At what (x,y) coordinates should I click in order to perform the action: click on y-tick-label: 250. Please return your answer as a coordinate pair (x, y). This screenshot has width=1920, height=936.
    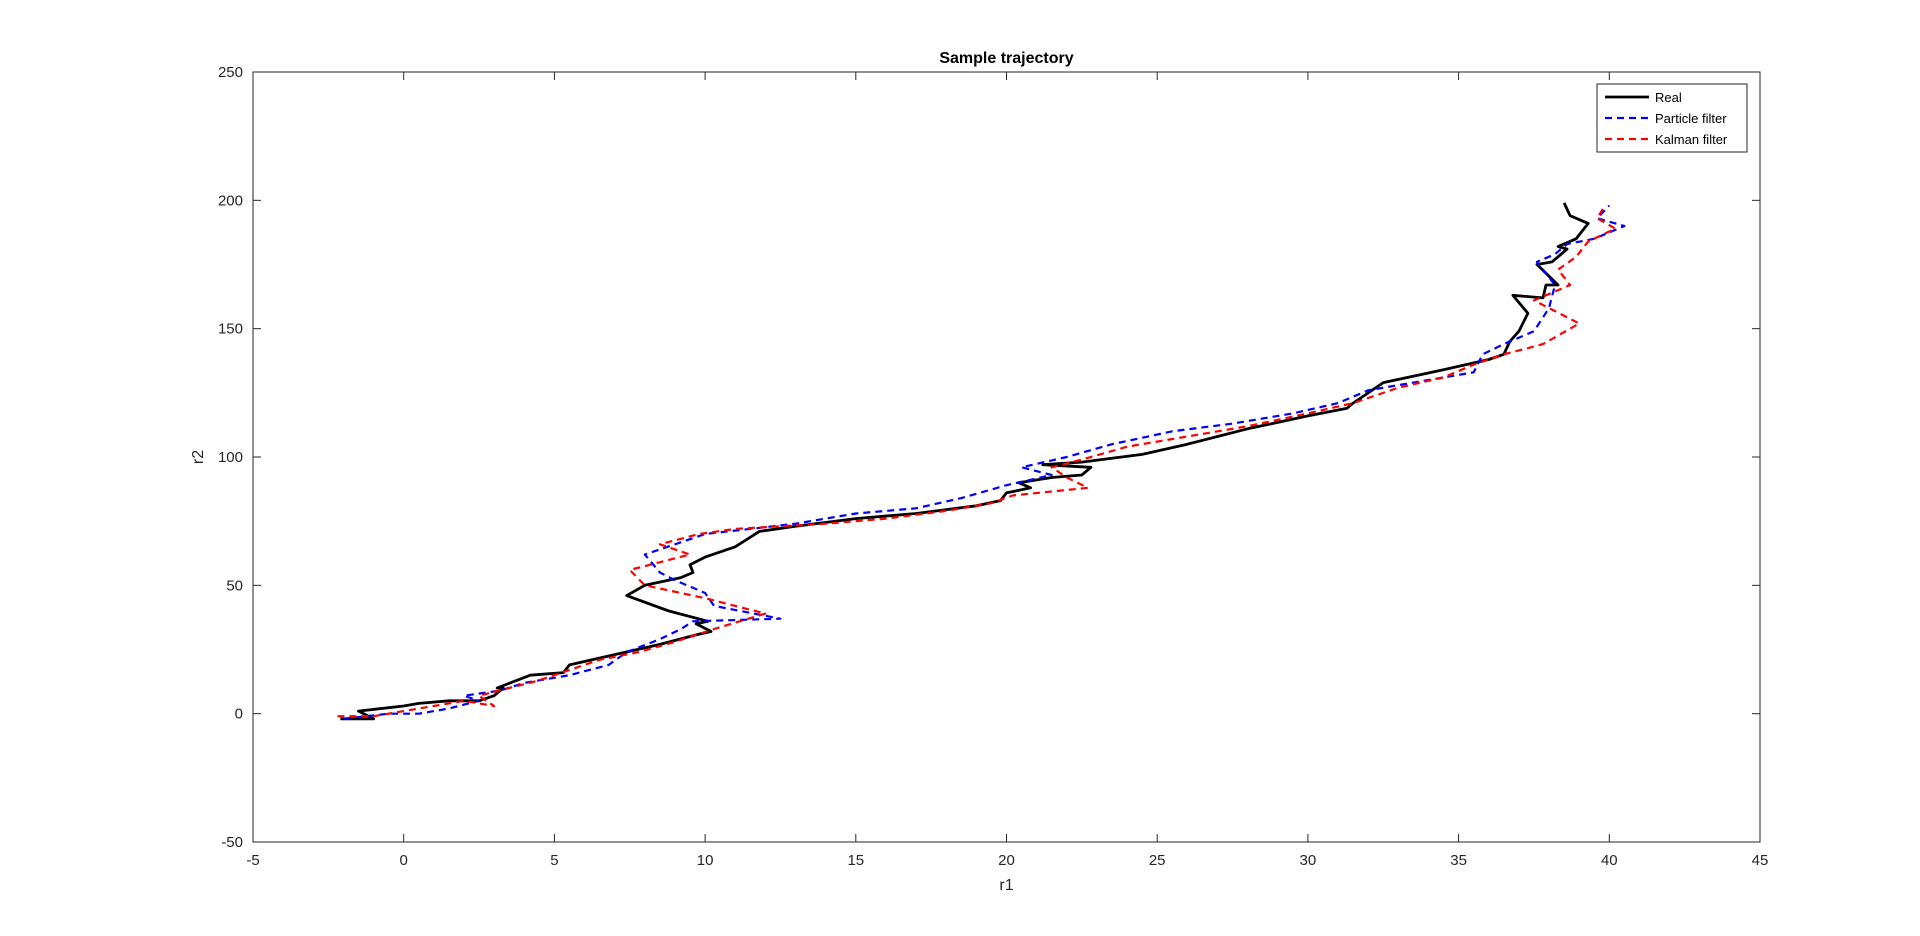
    Looking at the image, I should click on (230, 72).